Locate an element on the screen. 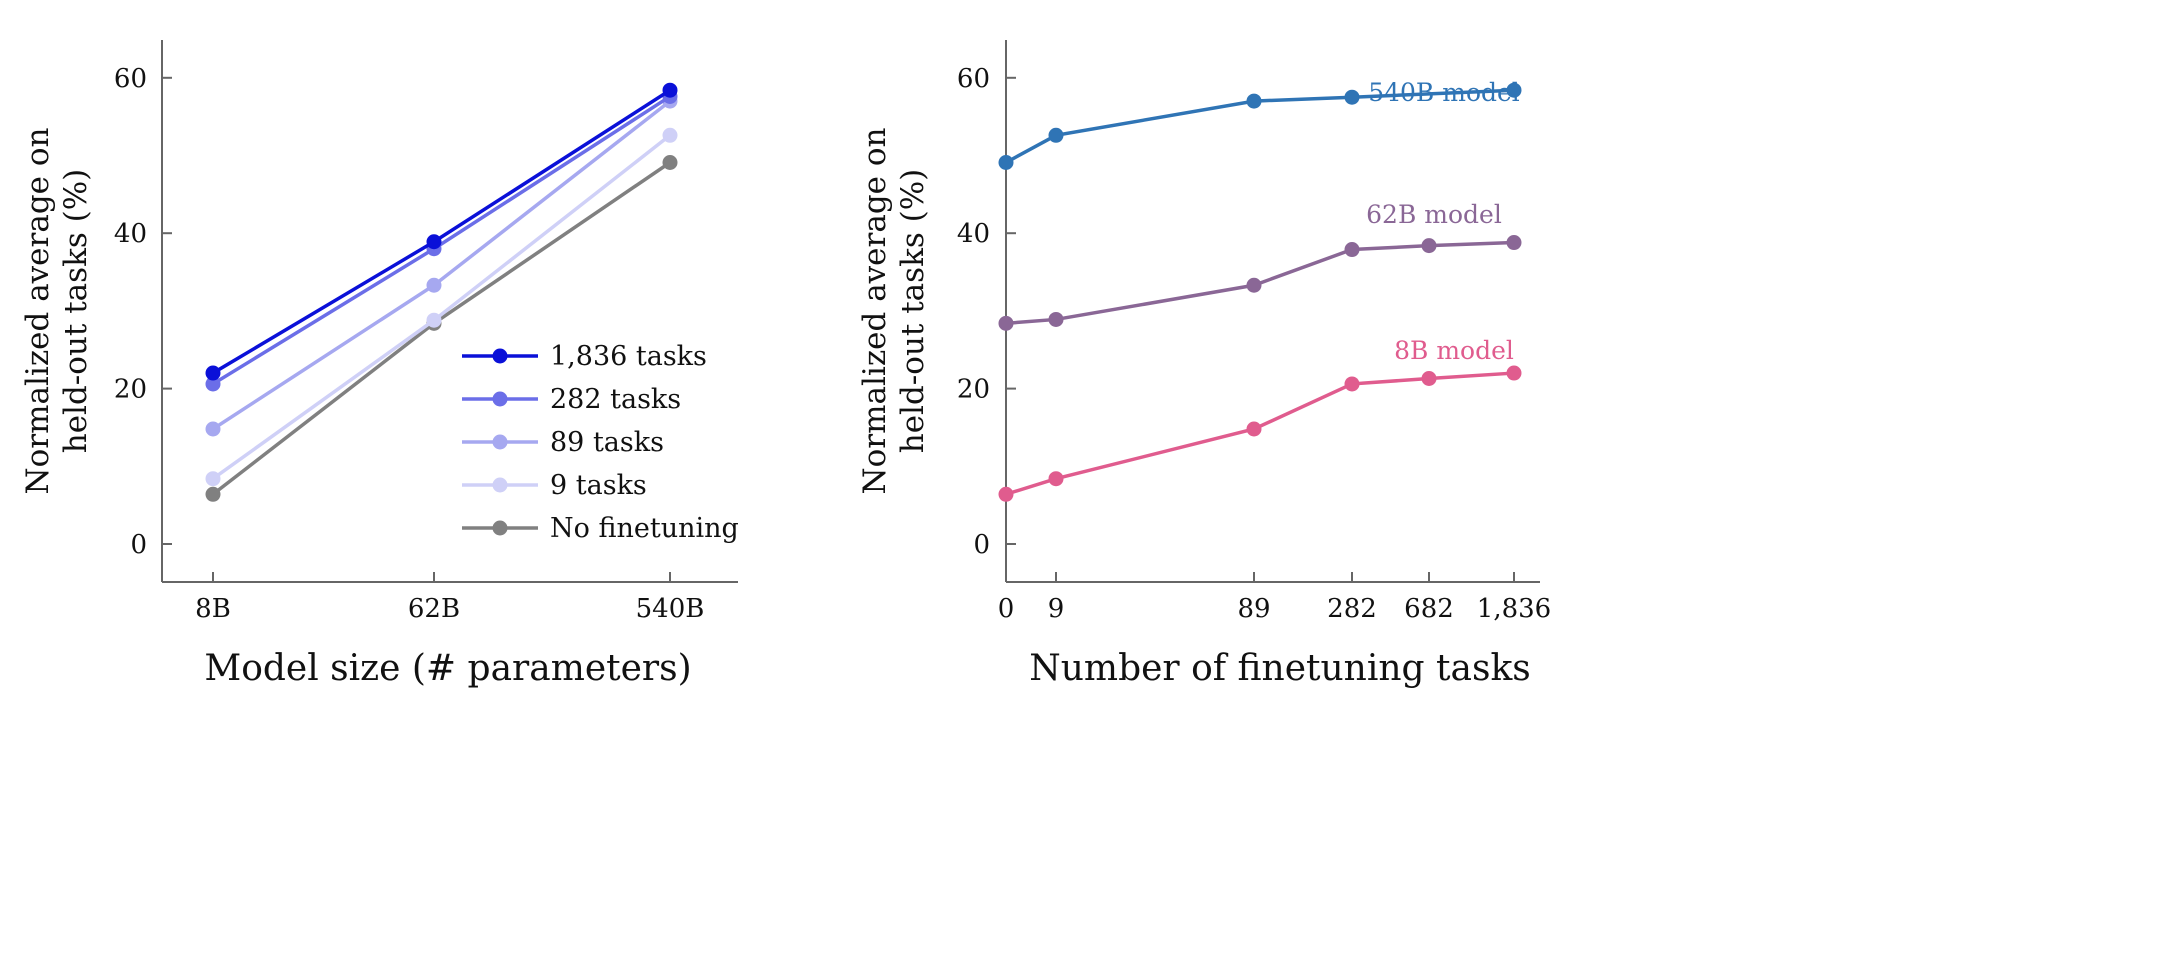  x-tick-label: 62B is located at coordinates (434, 609).